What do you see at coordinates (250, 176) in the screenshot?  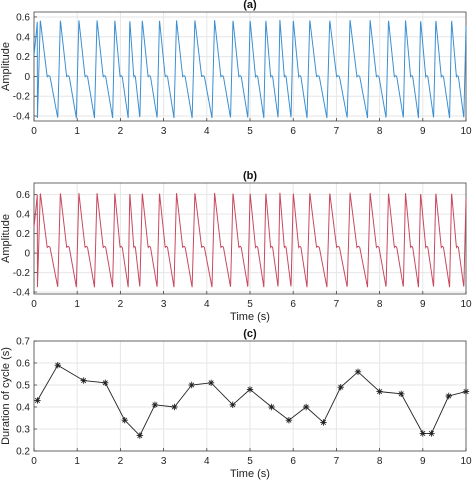 I see `chart-title: (b)` at bounding box center [250, 176].